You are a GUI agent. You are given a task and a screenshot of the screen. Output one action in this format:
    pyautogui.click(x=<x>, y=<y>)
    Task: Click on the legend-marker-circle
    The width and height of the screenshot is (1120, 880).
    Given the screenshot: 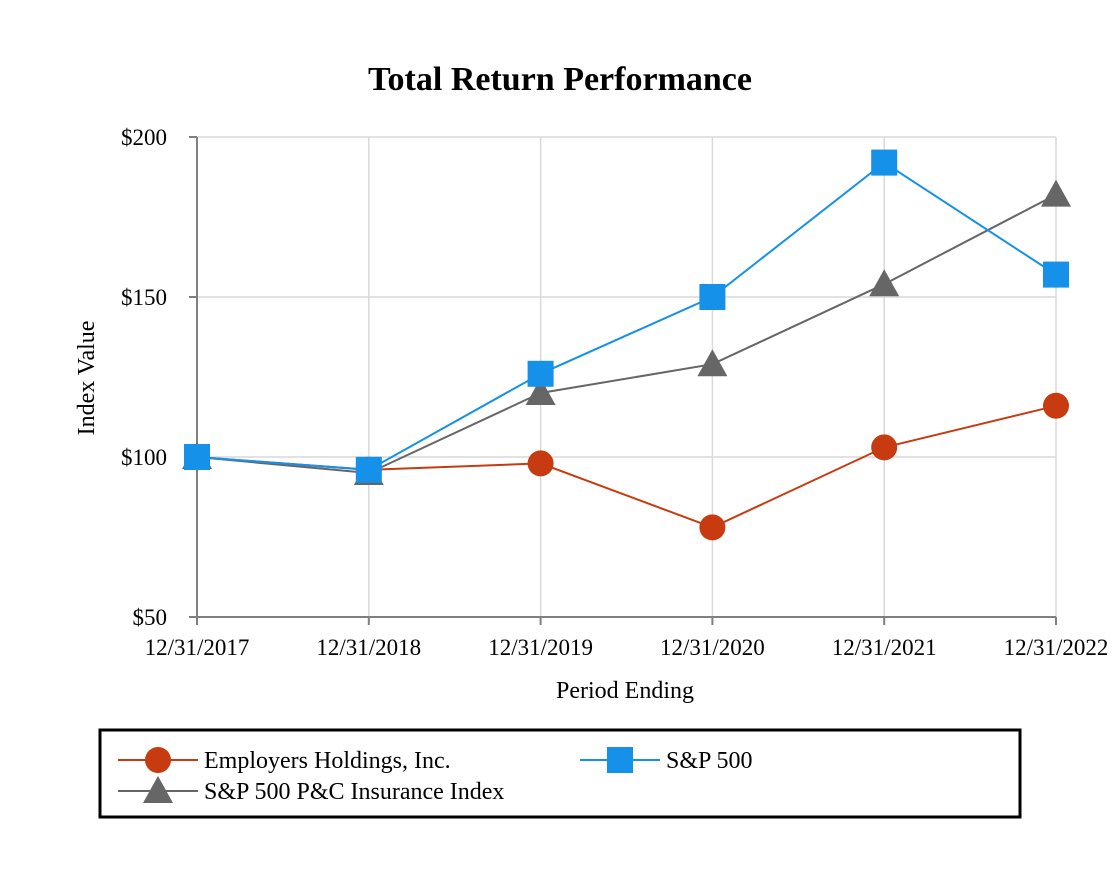 What is the action you would take?
    pyautogui.click(x=158, y=760)
    